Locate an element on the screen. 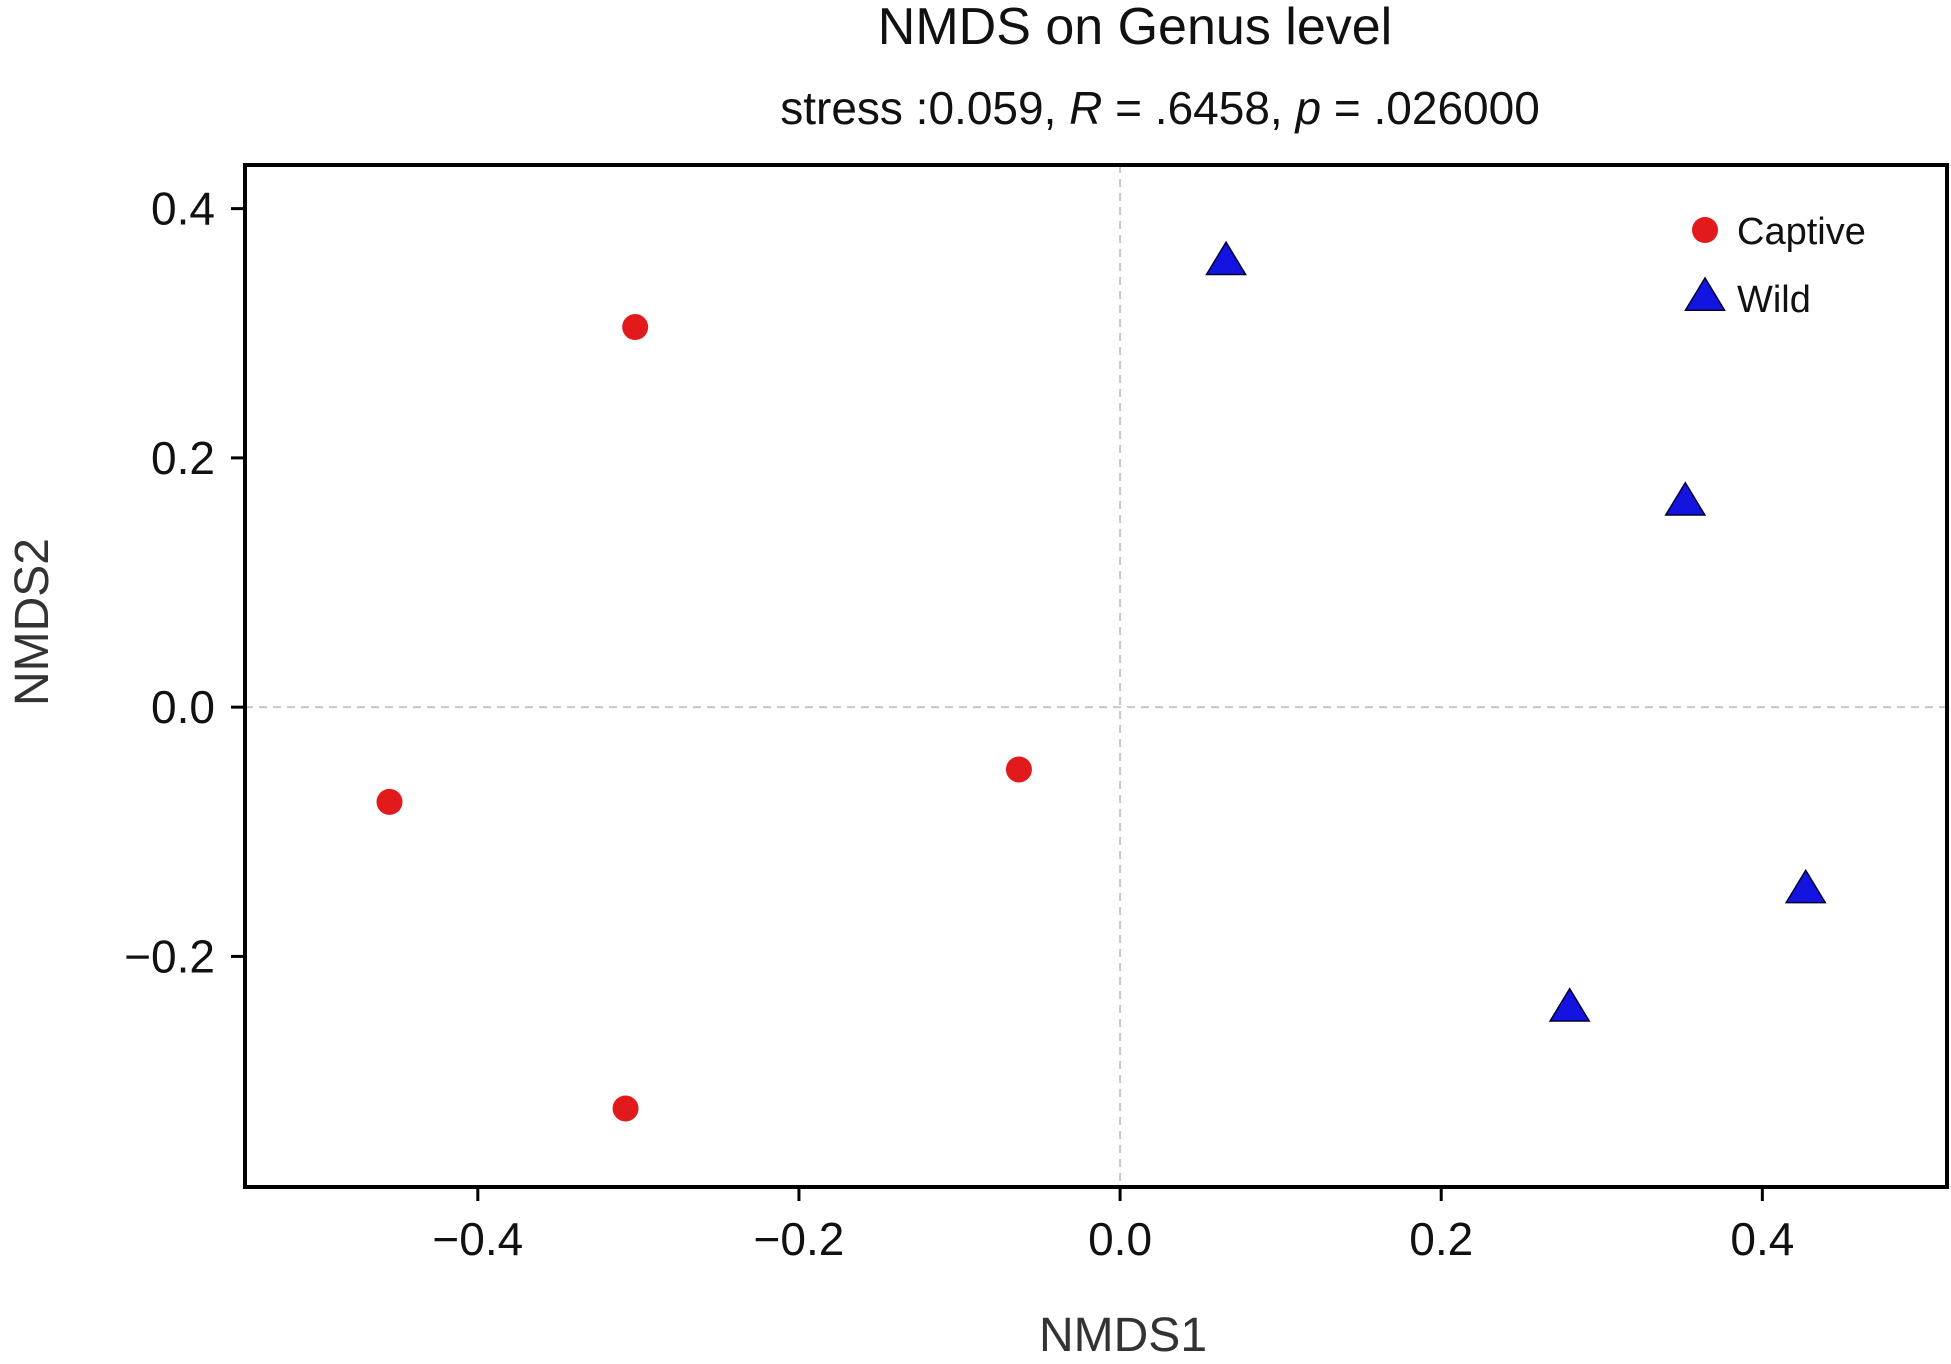 This screenshot has width=1951, height=1364. x-axis-title: NMDS1 is located at coordinates (1123, 1334).